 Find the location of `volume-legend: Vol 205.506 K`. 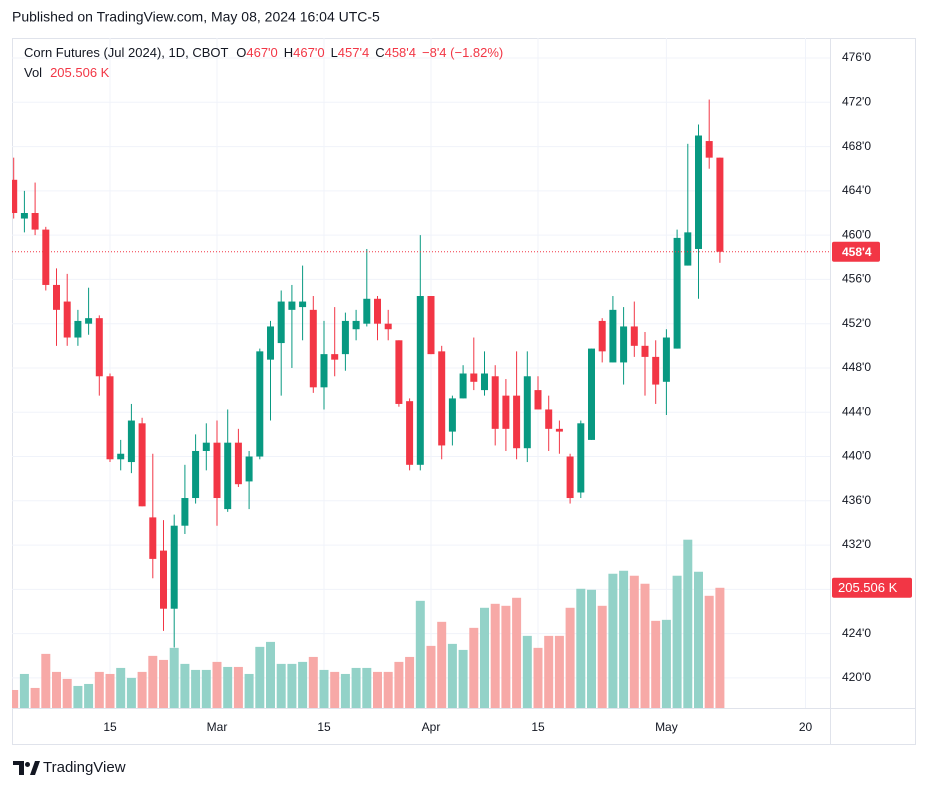

volume-legend: Vol 205.506 K is located at coordinates (67, 72).